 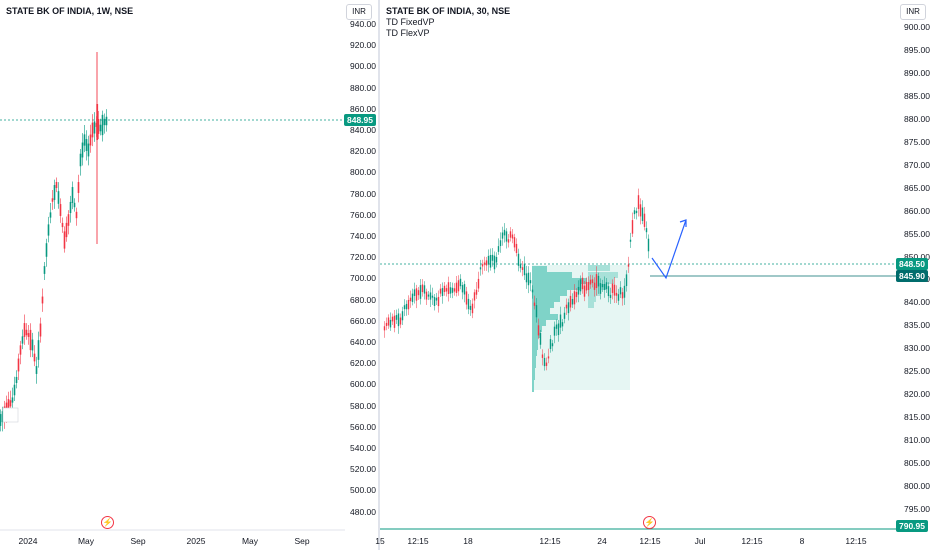 I want to click on indicator-fixedvp: TD FixedVP, so click(x=410, y=22).